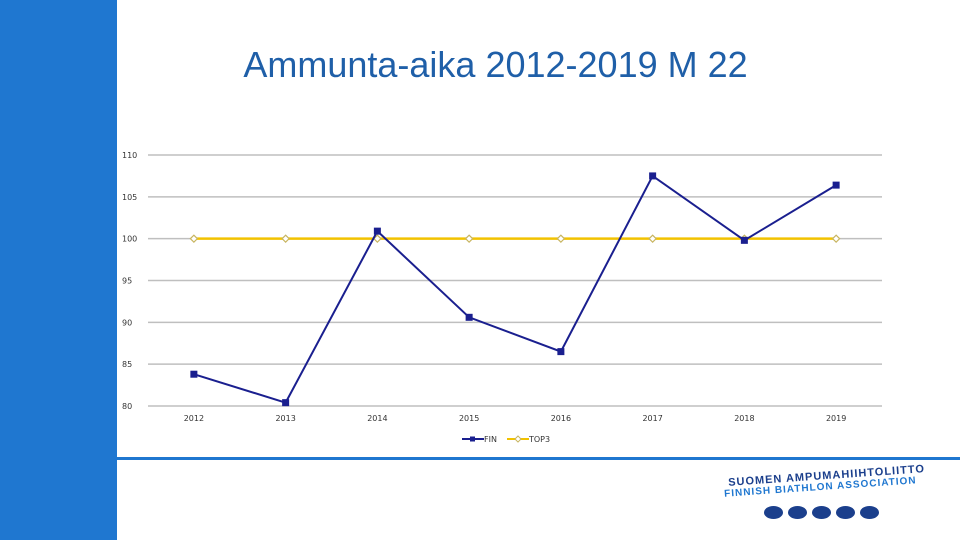 This screenshot has height=540, width=960. Describe the element at coordinates (58, 270) in the screenshot. I see `left-accent-bar` at that location.